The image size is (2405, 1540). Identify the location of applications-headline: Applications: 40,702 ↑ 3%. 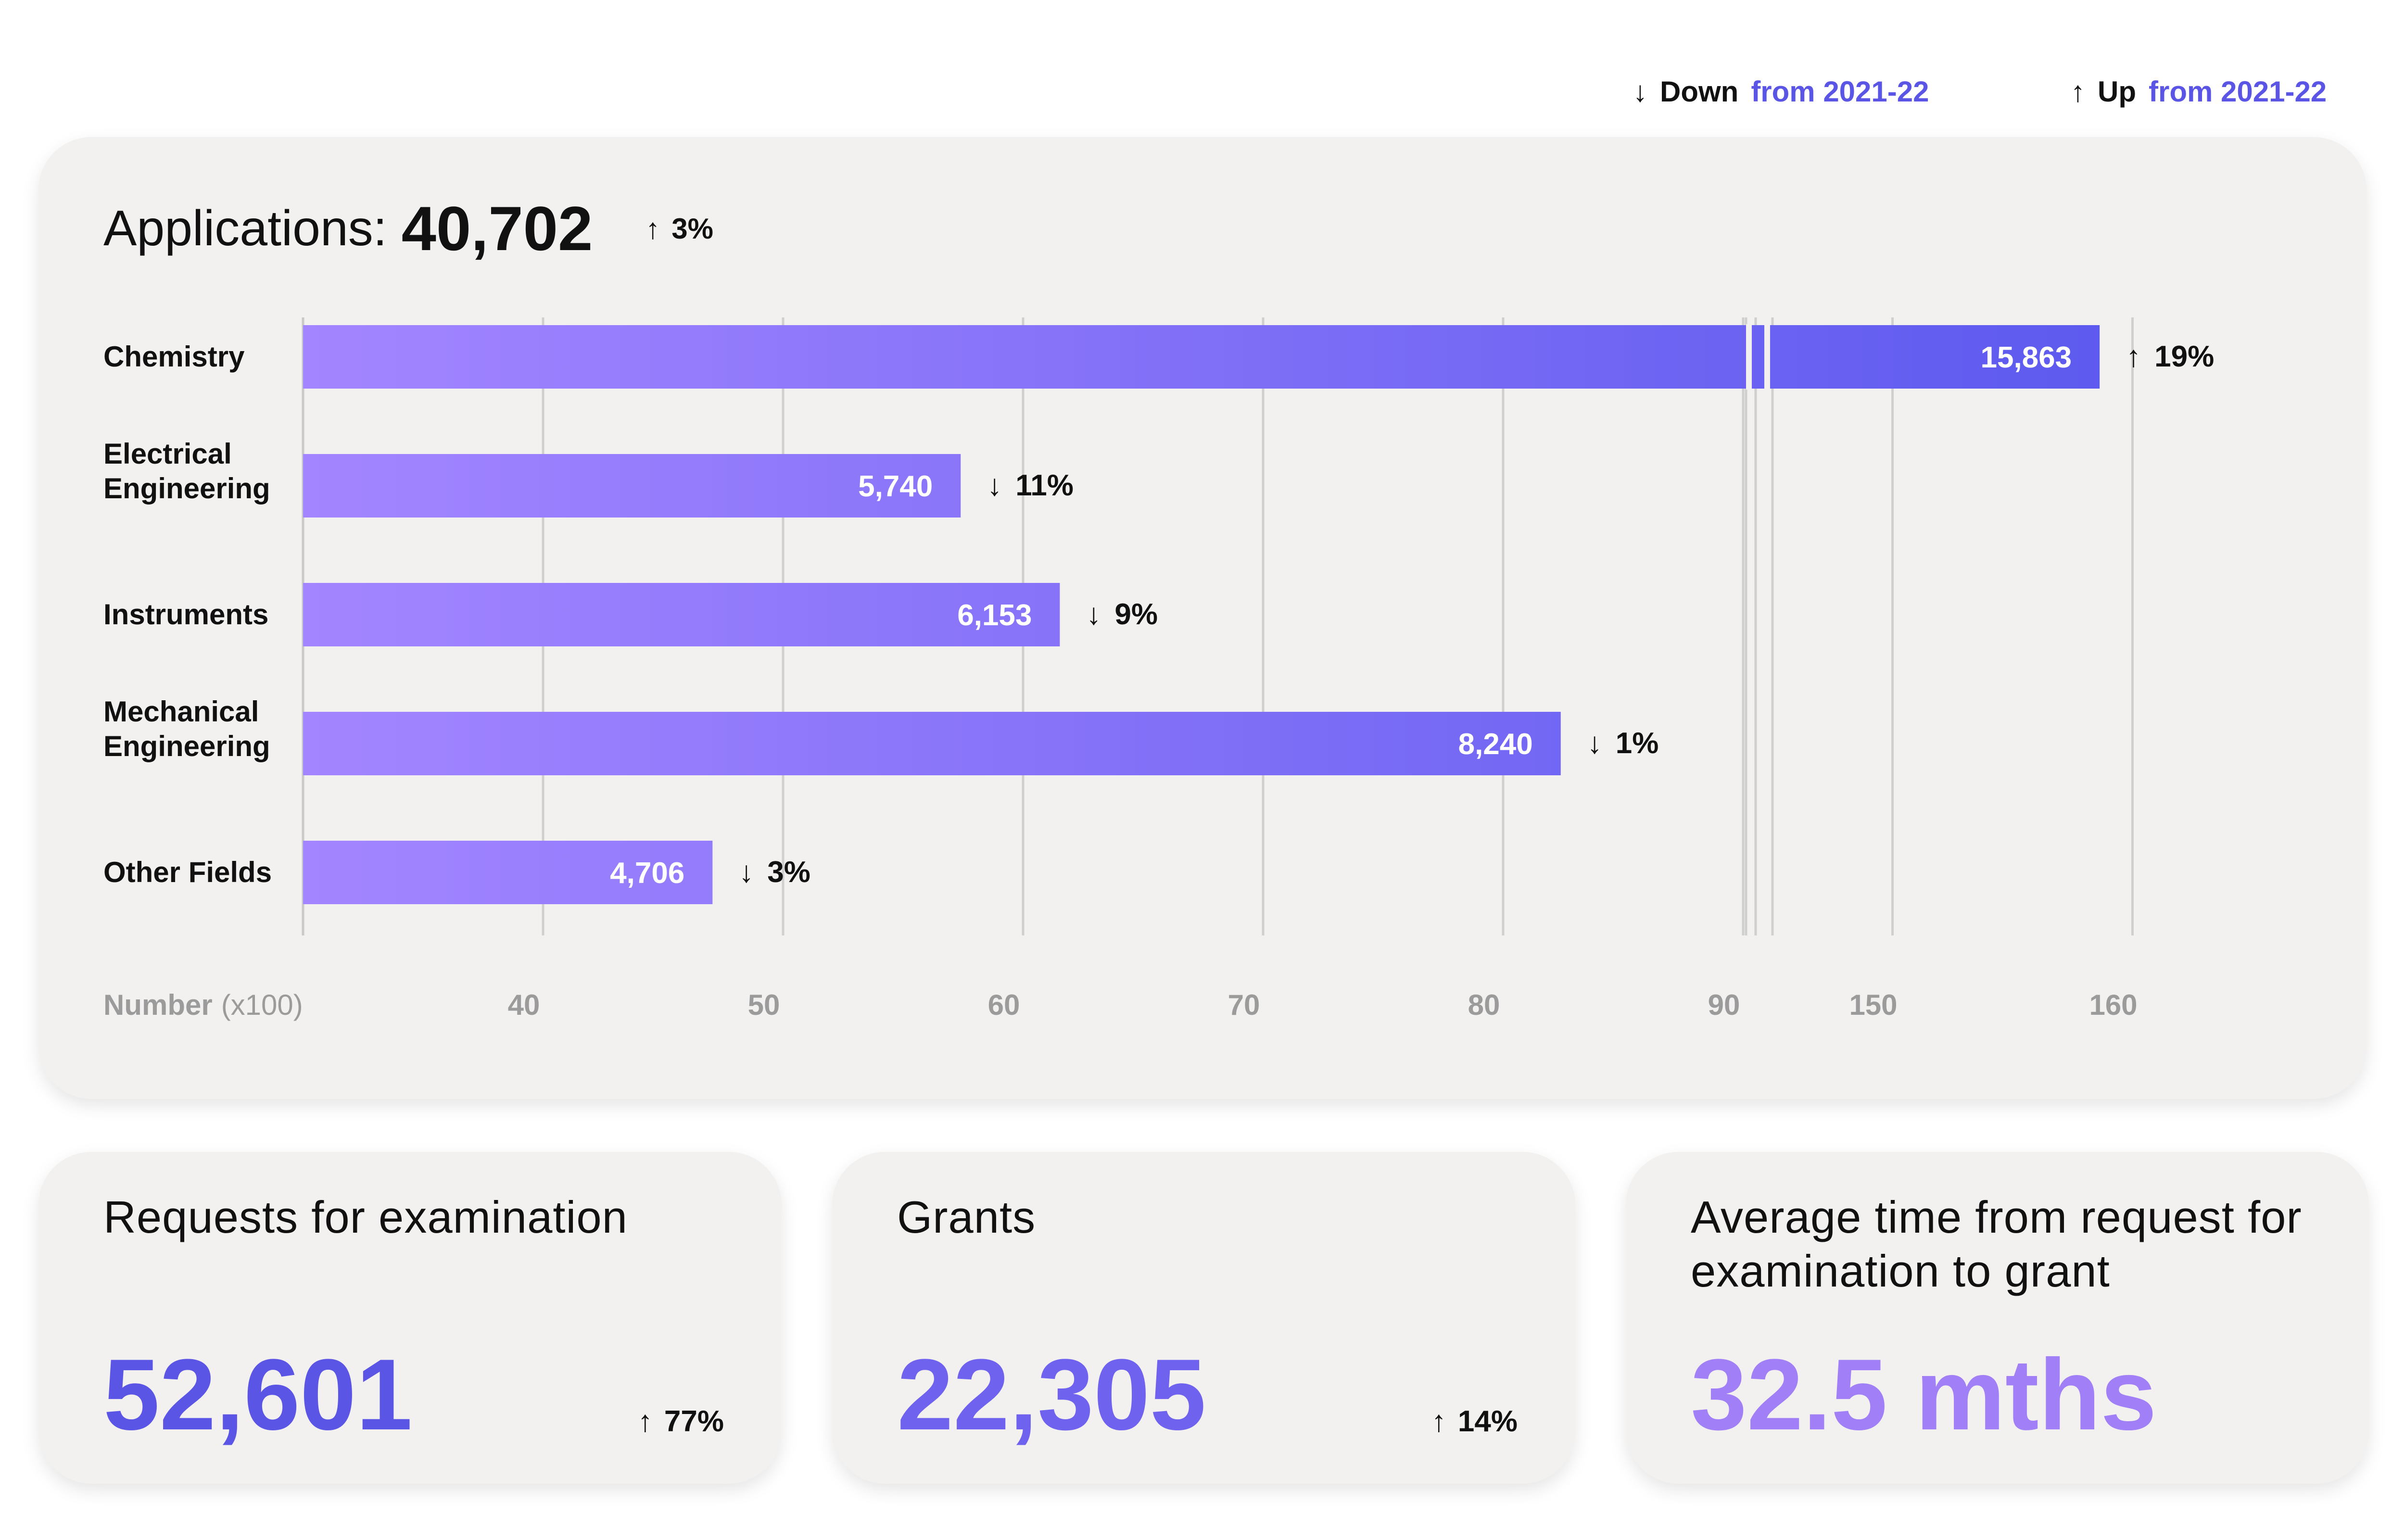
(408, 228).